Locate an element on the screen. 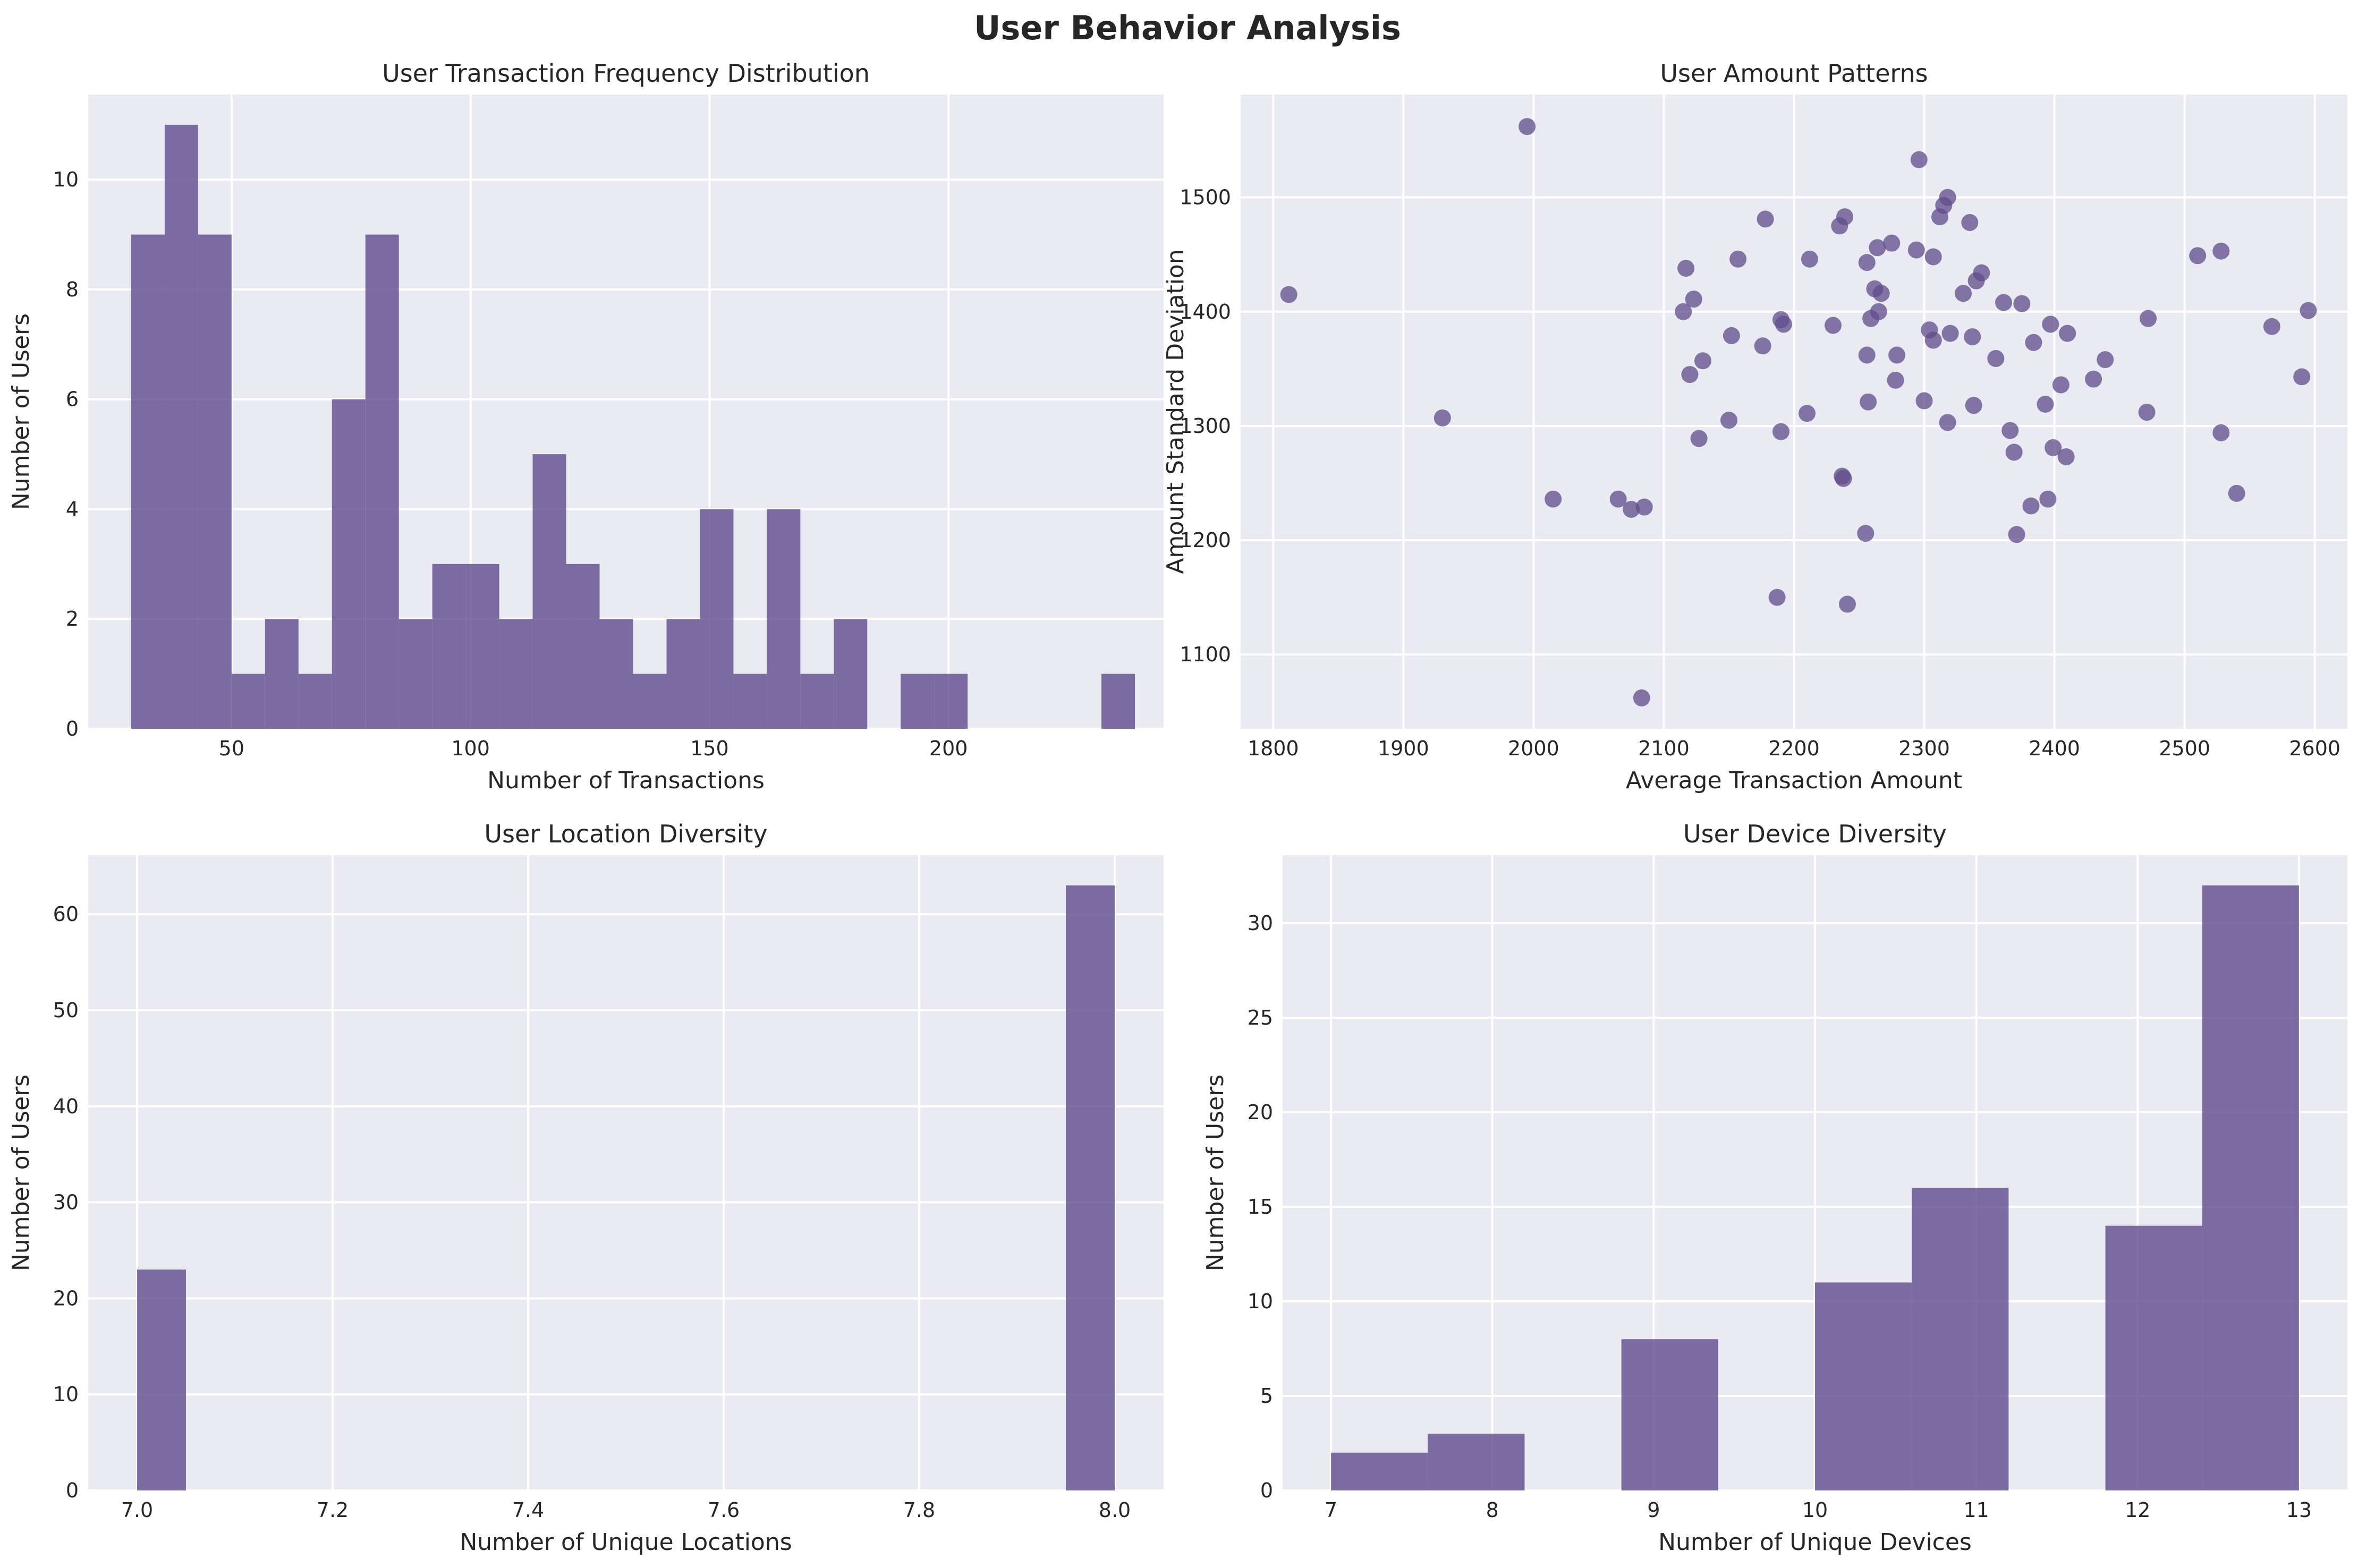 This screenshot has height=1568, width=2375. x-tick-label: 100 is located at coordinates (470, 748).